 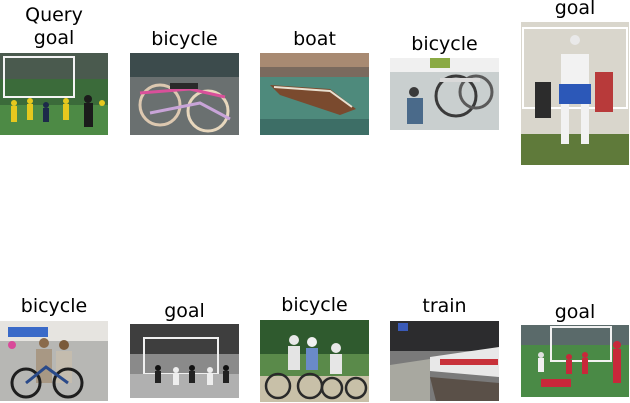 I want to click on boat-image, so click(x=314, y=94).